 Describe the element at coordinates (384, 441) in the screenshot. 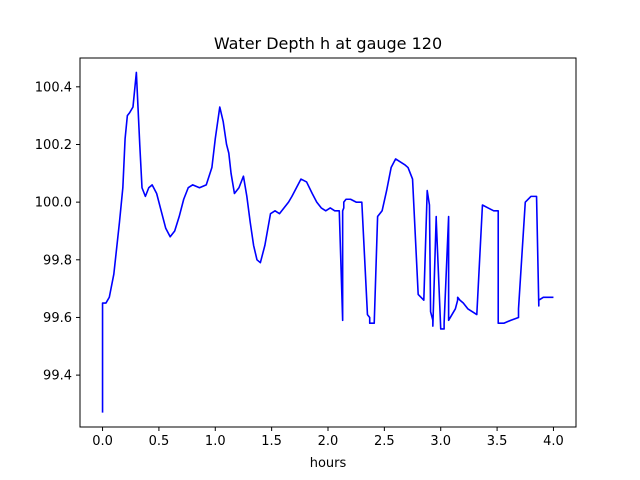

I see `x-tick-label: 2.5` at that location.